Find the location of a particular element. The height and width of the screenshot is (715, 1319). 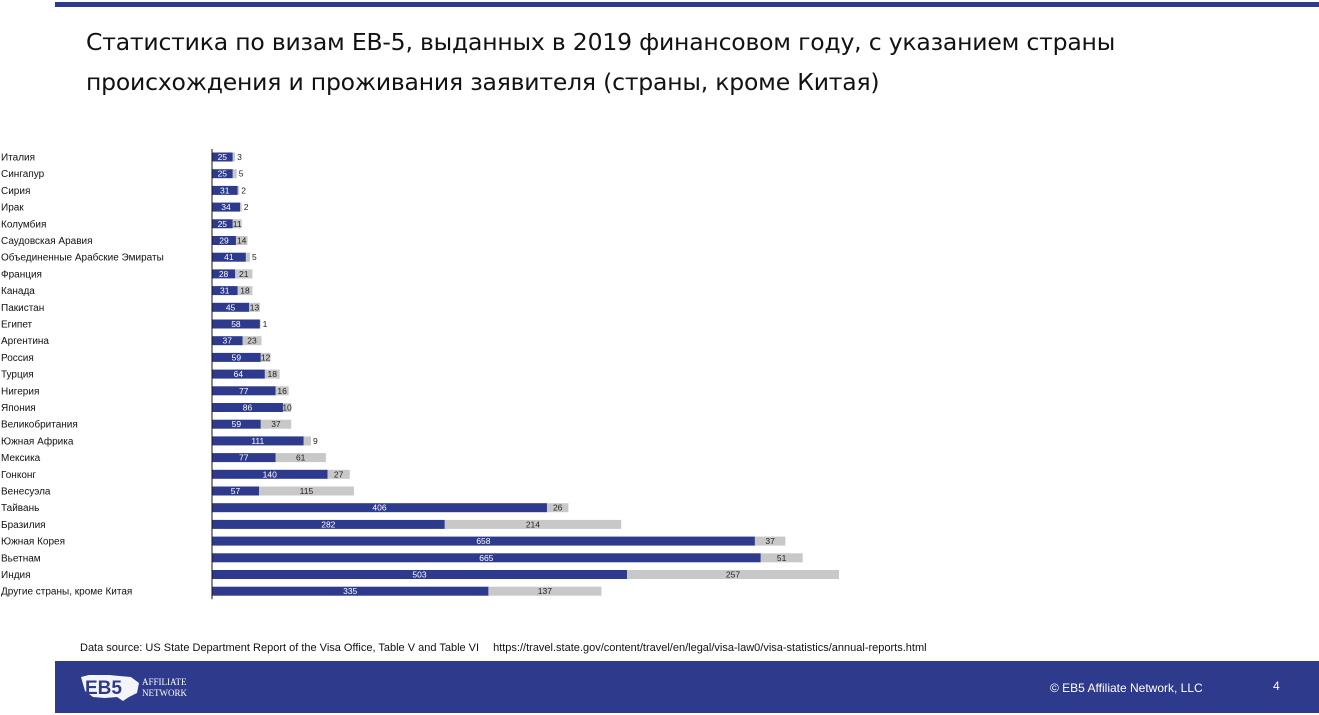

data-label-series-2: 23 is located at coordinates (252, 341).